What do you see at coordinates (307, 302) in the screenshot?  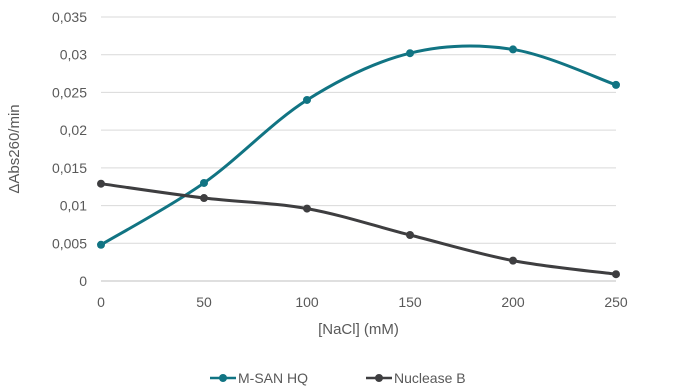 I see `x-tick-label: 100` at bounding box center [307, 302].